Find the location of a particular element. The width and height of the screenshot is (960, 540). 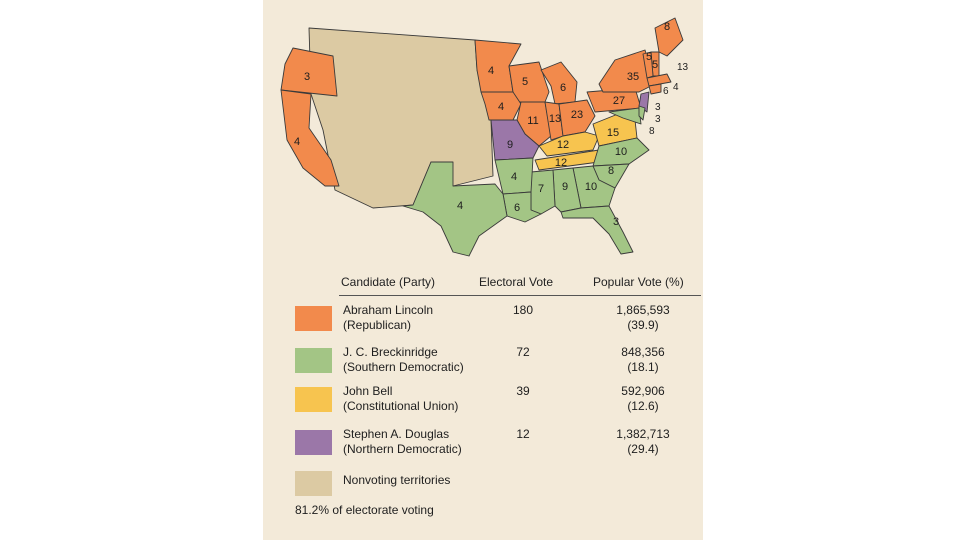

ev-label-or: 3 is located at coordinates (307, 77).